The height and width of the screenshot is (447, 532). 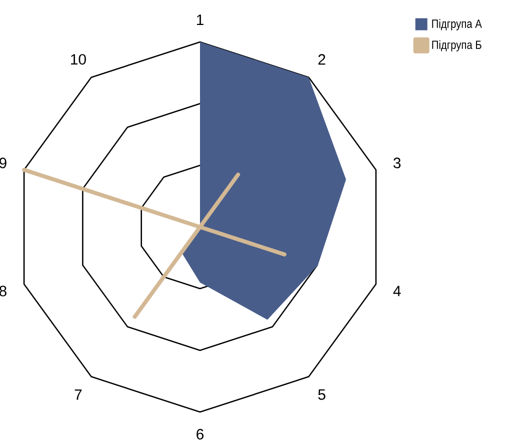 What do you see at coordinates (78, 59) in the screenshot?
I see `spoke-label: 10` at bounding box center [78, 59].